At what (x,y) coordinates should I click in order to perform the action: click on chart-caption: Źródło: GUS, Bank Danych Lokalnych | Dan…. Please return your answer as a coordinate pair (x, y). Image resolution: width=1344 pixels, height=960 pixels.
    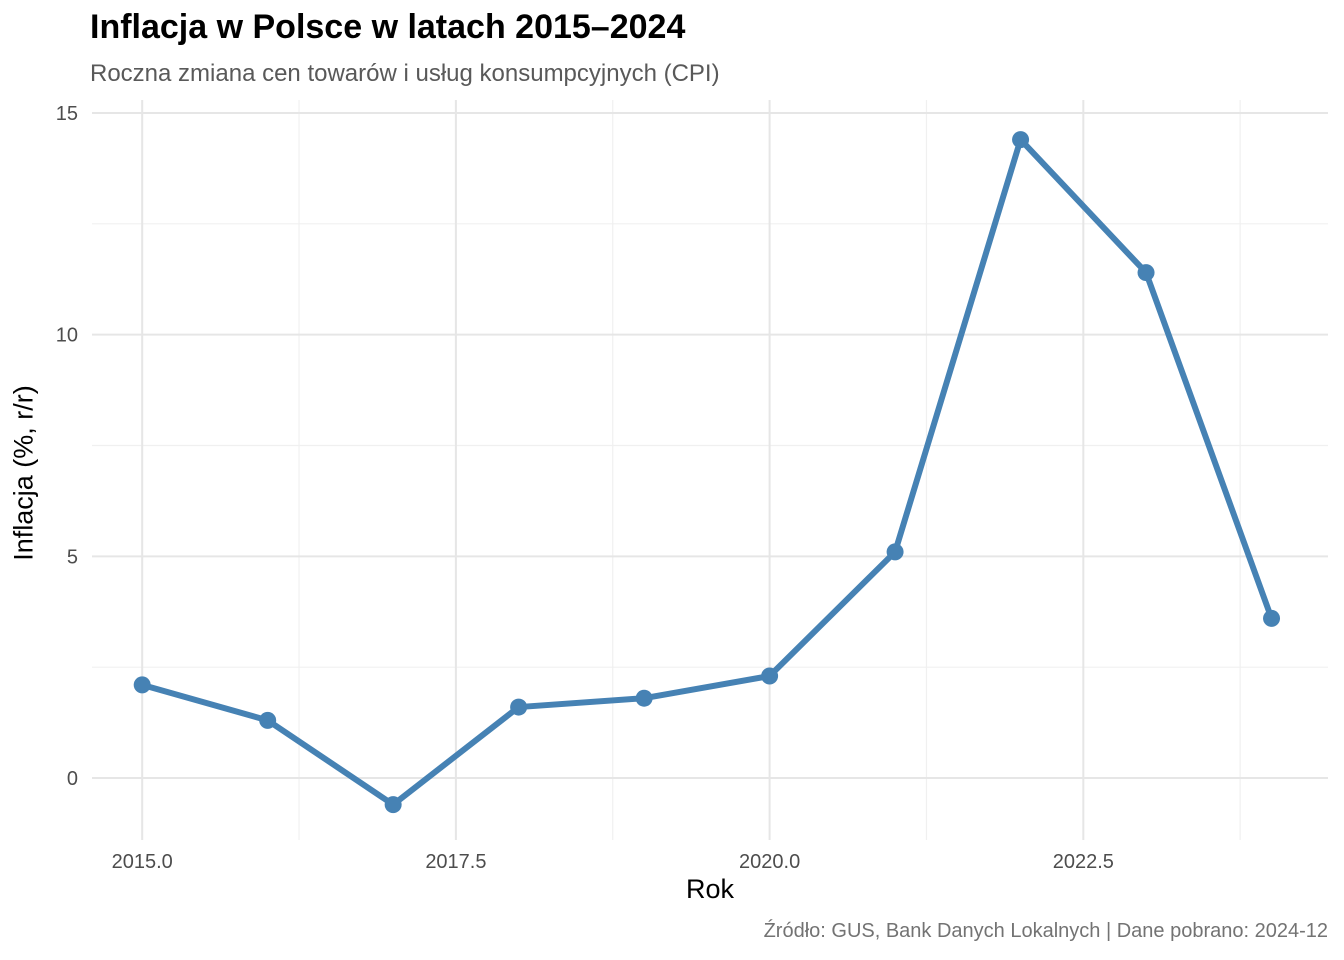
    Looking at the image, I should click on (1045, 931).